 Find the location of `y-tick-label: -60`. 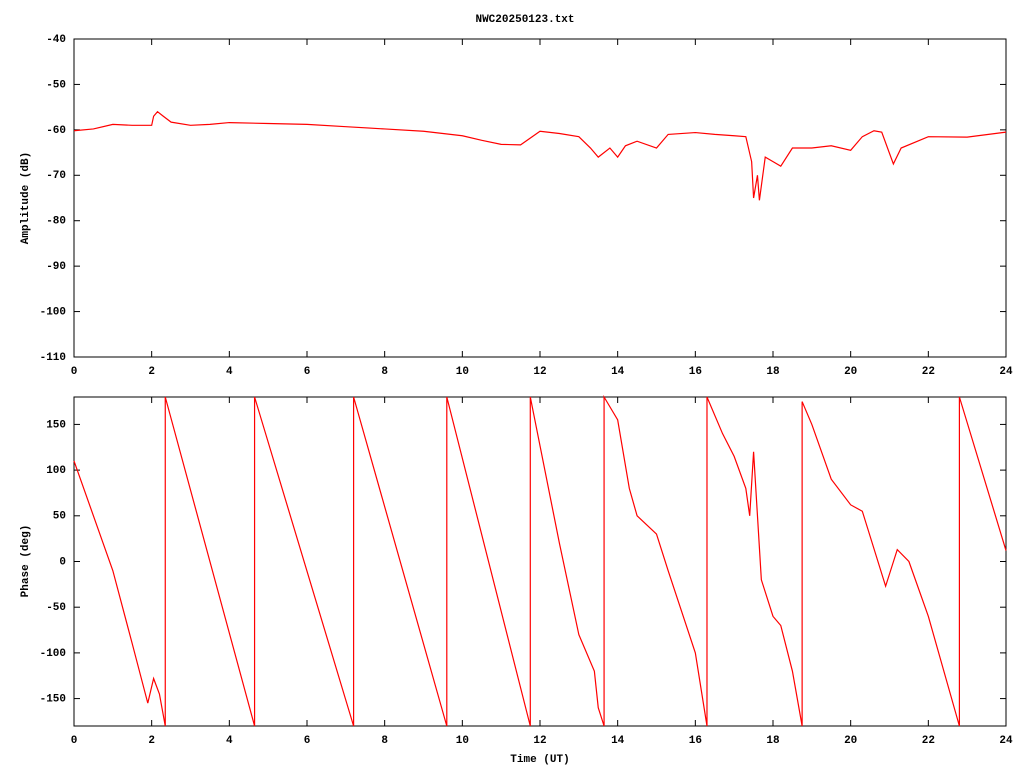

y-tick-label: -60 is located at coordinates (56, 131).